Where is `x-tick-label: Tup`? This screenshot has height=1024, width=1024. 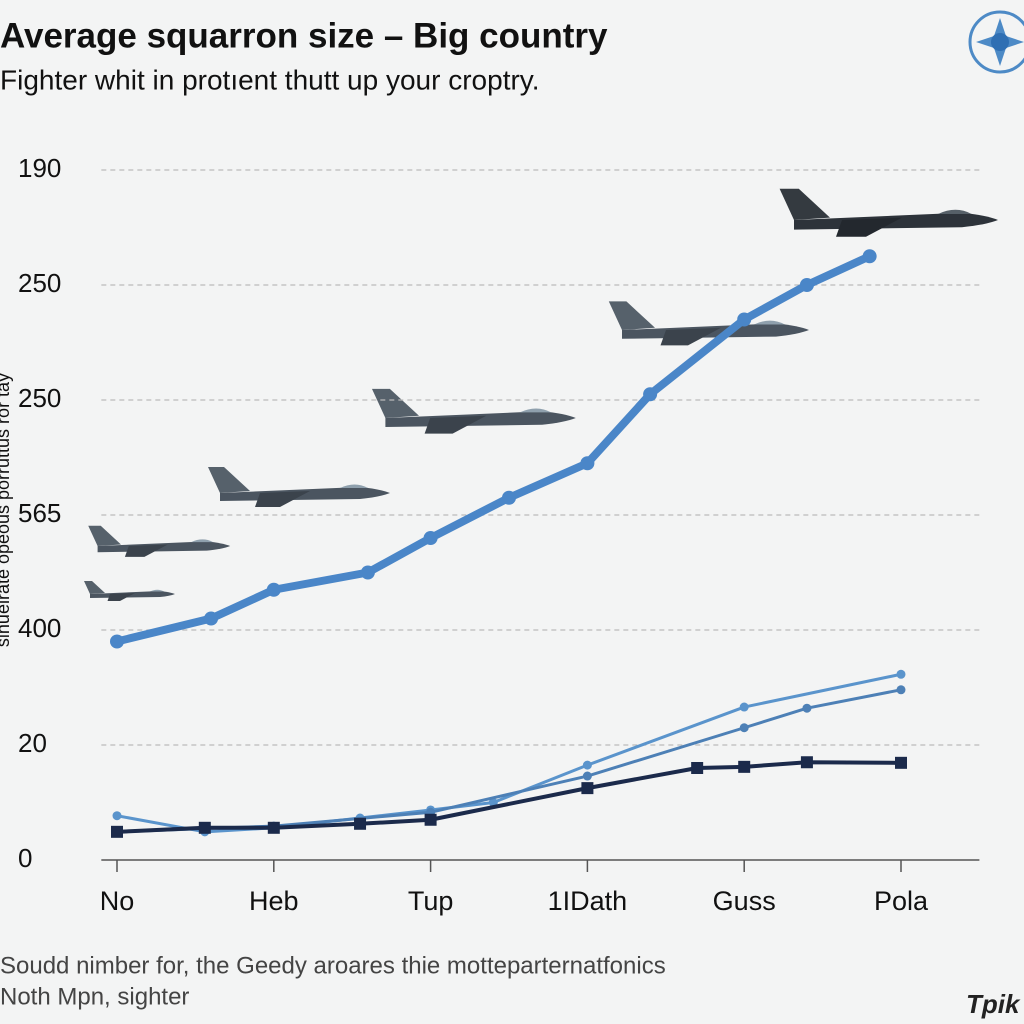
x-tick-label: Tup is located at coordinates (431, 901).